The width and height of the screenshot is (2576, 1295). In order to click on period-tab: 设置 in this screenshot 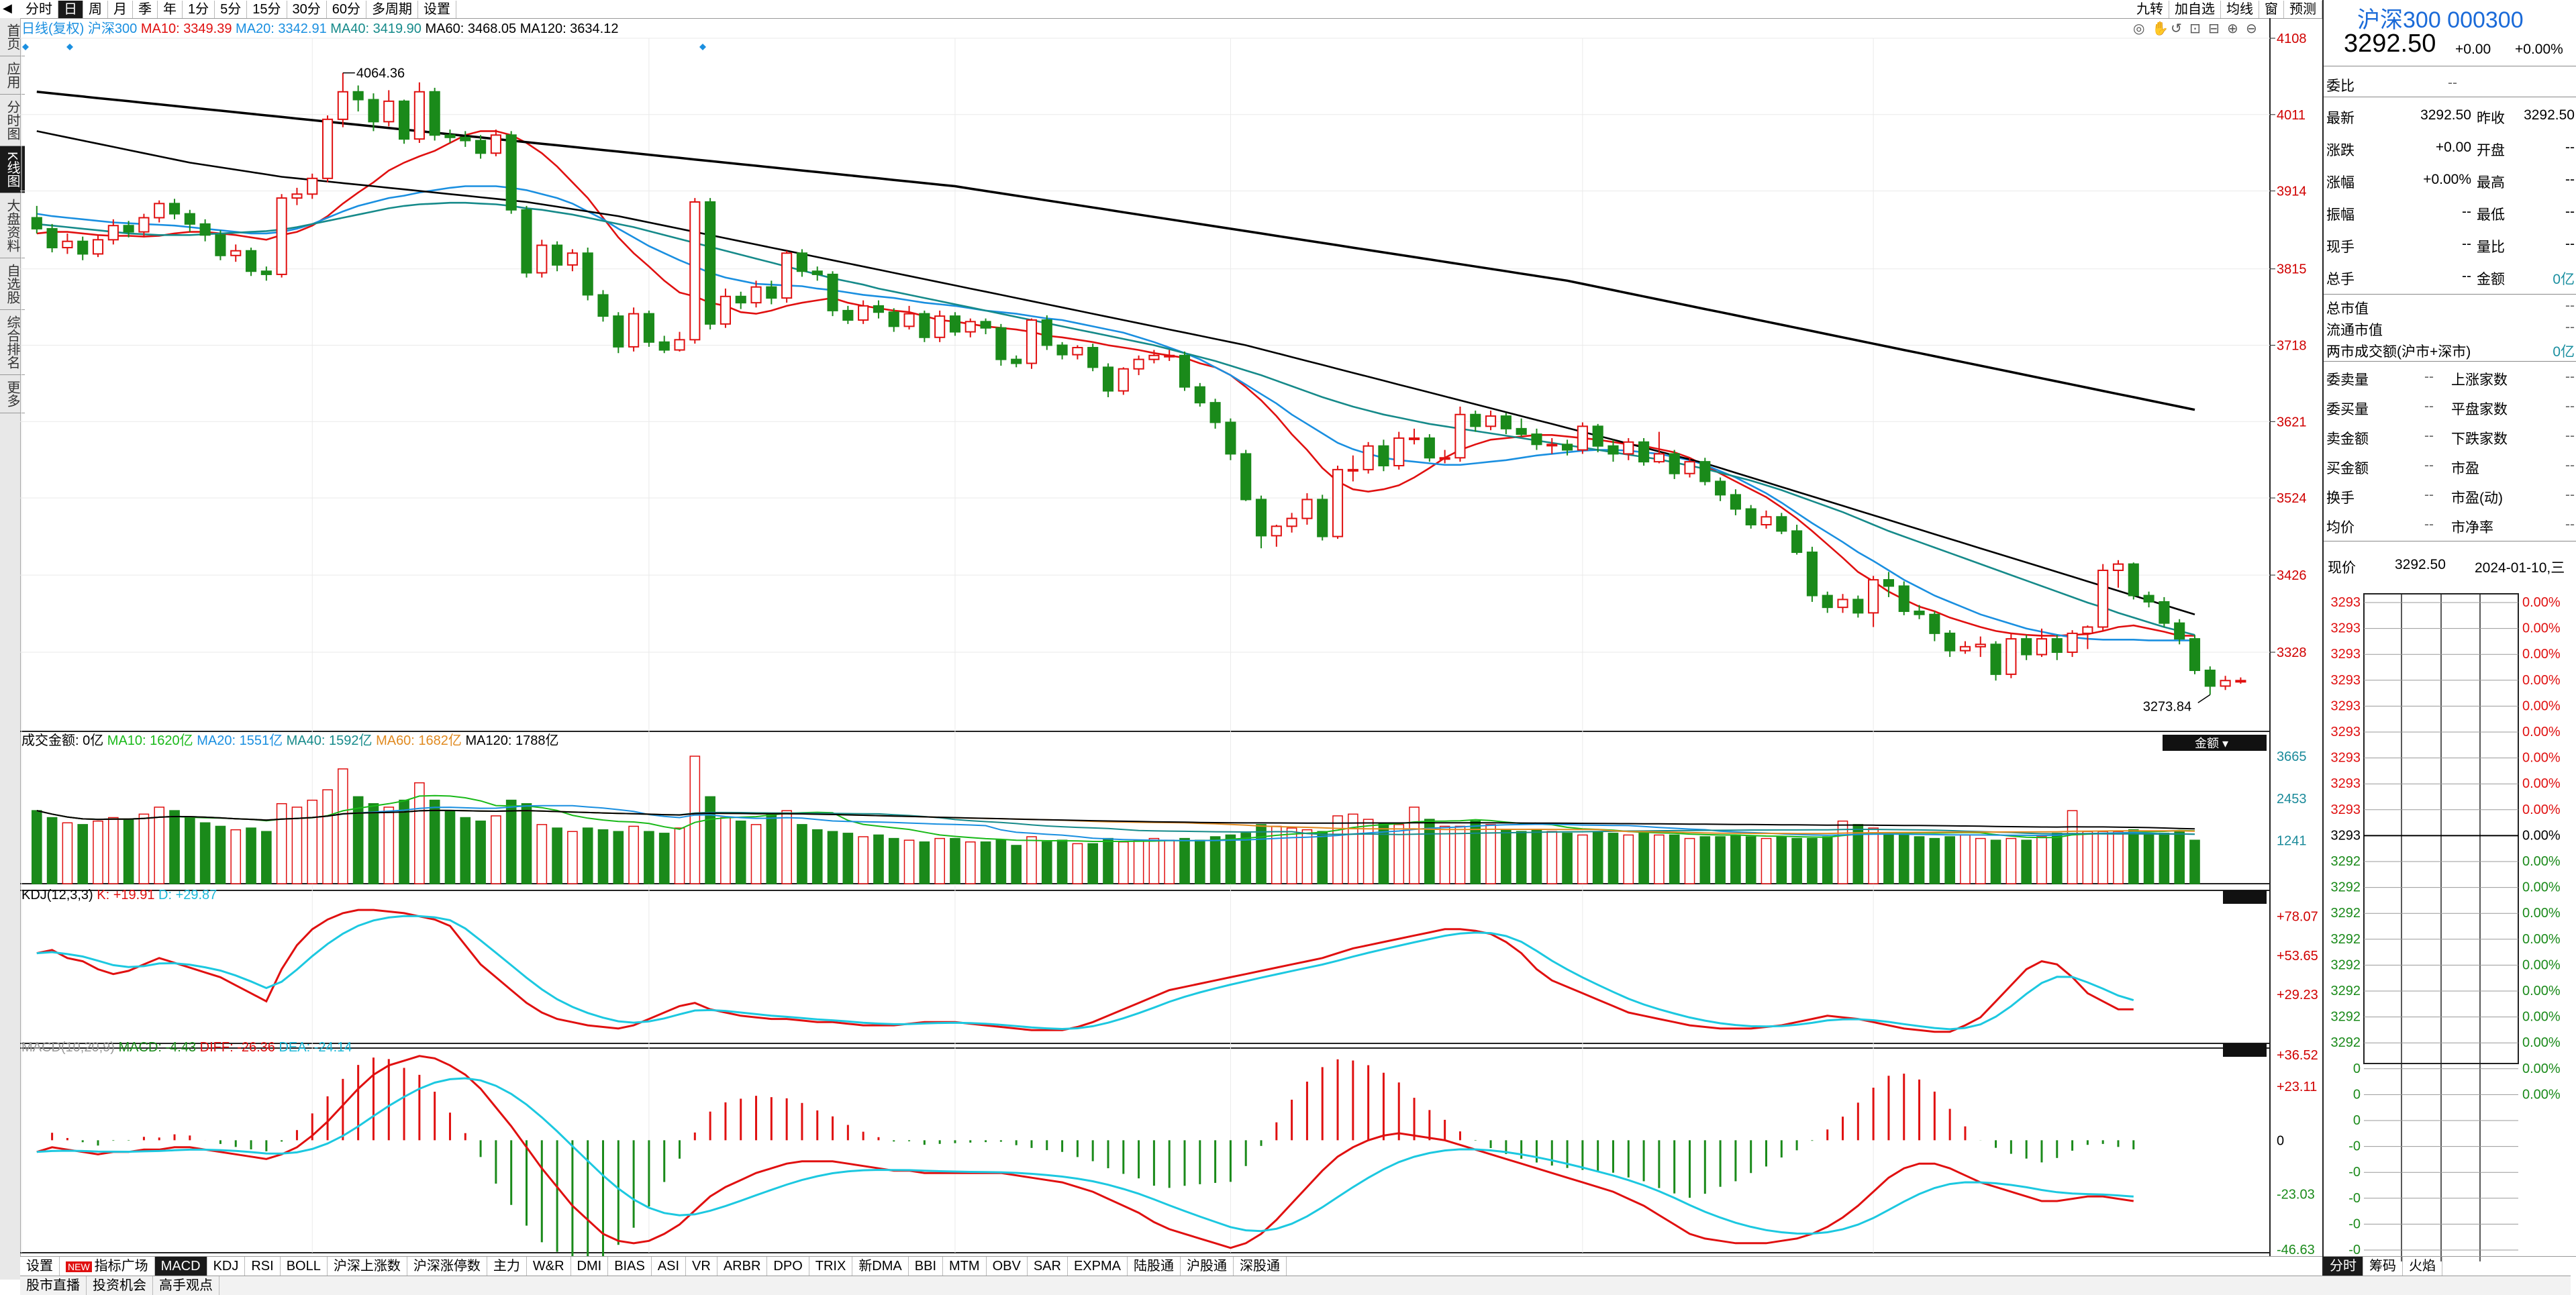, I will do `click(437, 9)`.